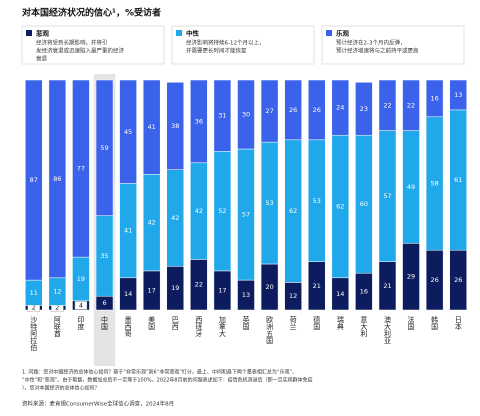 This screenshot has height=416, width=480. Describe the element at coordinates (434, 184) in the screenshot. I see `data-label: 58` at that location.